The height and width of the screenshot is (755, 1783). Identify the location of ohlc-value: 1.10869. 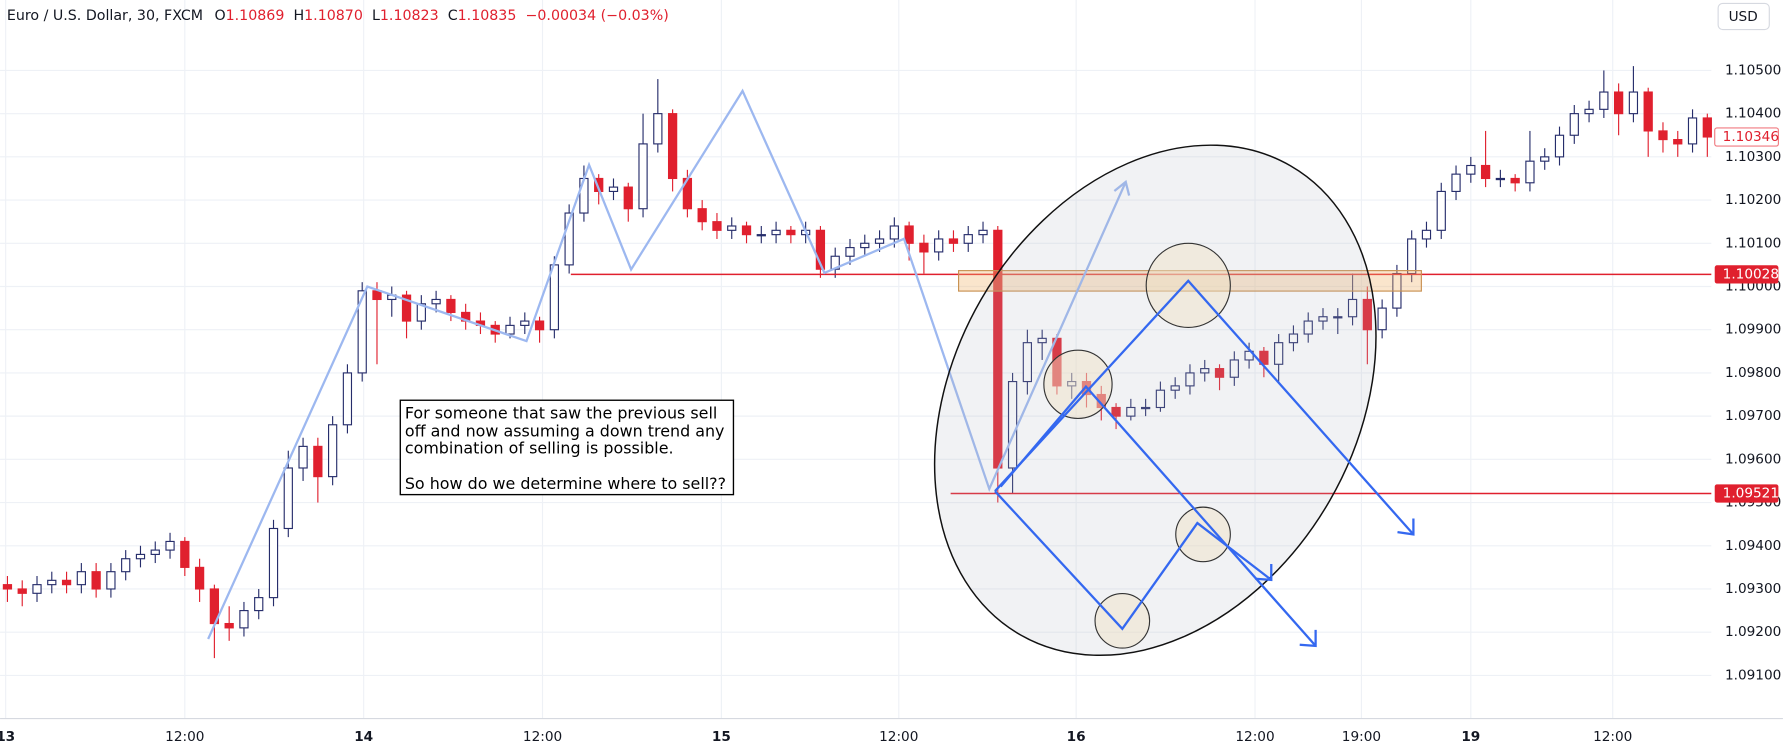
(255, 16).